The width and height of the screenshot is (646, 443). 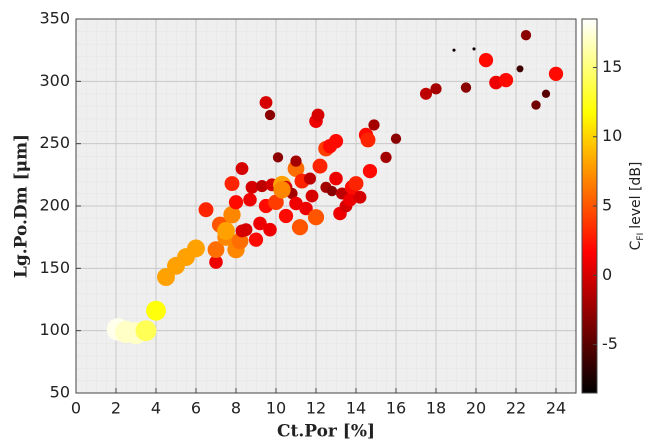 What do you see at coordinates (516, 408) in the screenshot?
I see `x-tick-label: 22` at bounding box center [516, 408].